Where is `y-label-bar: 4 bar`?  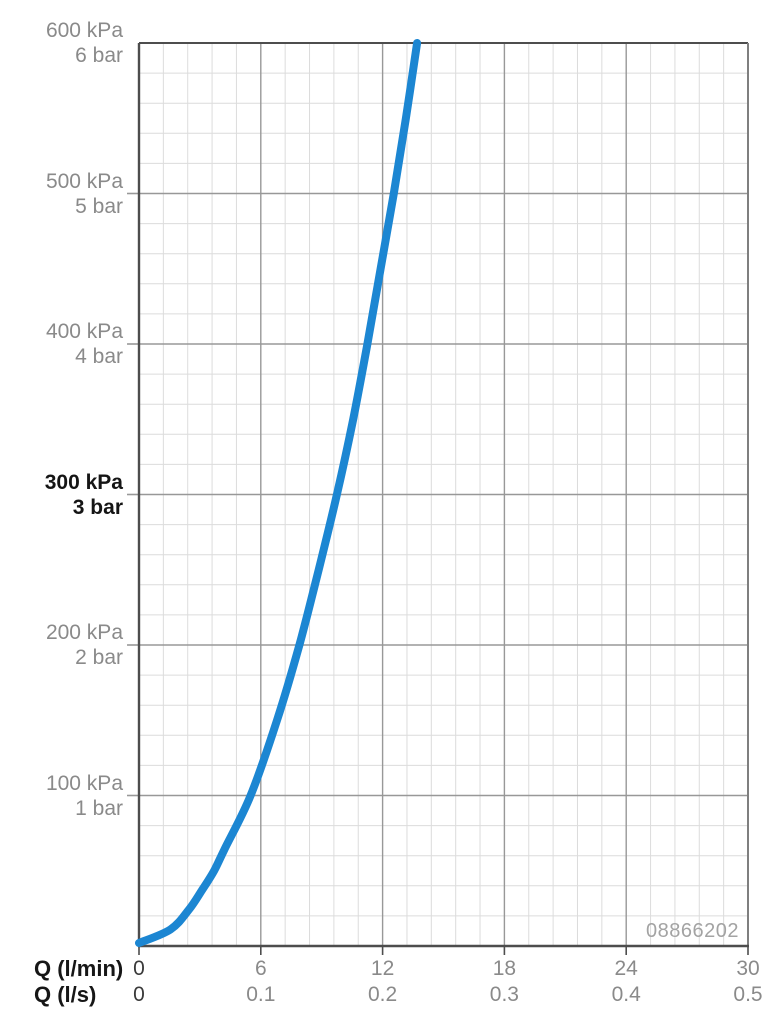
y-label-bar: 4 bar is located at coordinates (99, 356).